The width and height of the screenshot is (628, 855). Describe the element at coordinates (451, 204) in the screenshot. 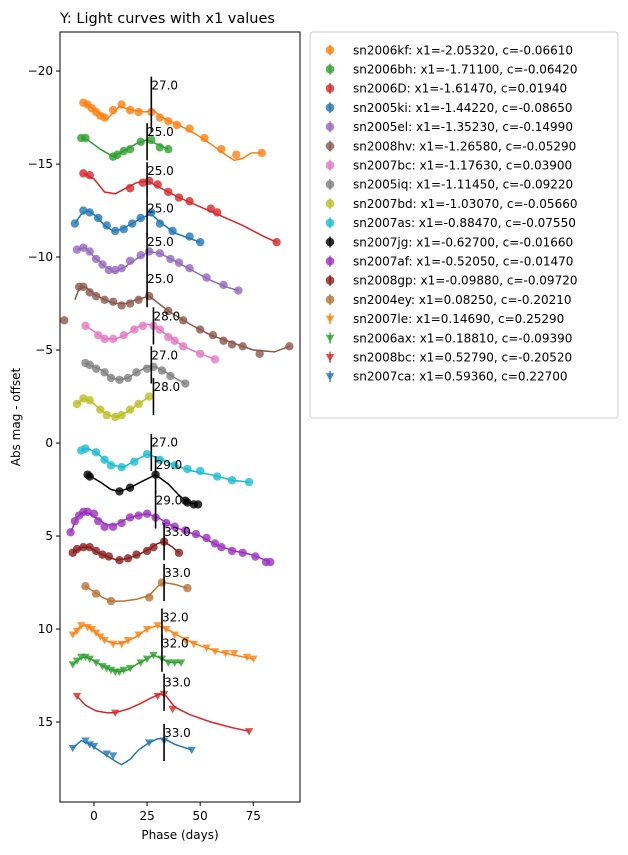

I see `legend-item: sn2007bd: x1=-1.03070, c=-0.05660` at that location.